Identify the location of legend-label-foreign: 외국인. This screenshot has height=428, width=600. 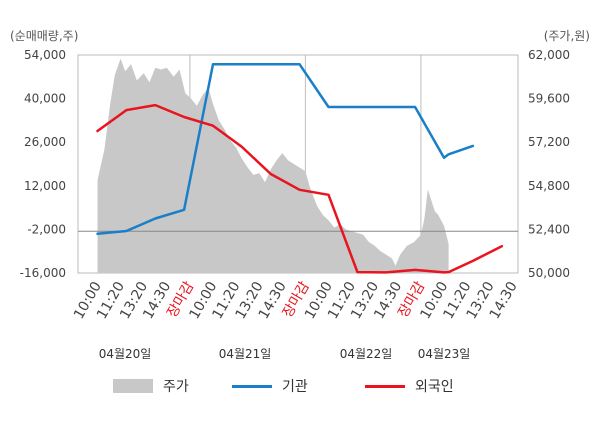
(434, 387).